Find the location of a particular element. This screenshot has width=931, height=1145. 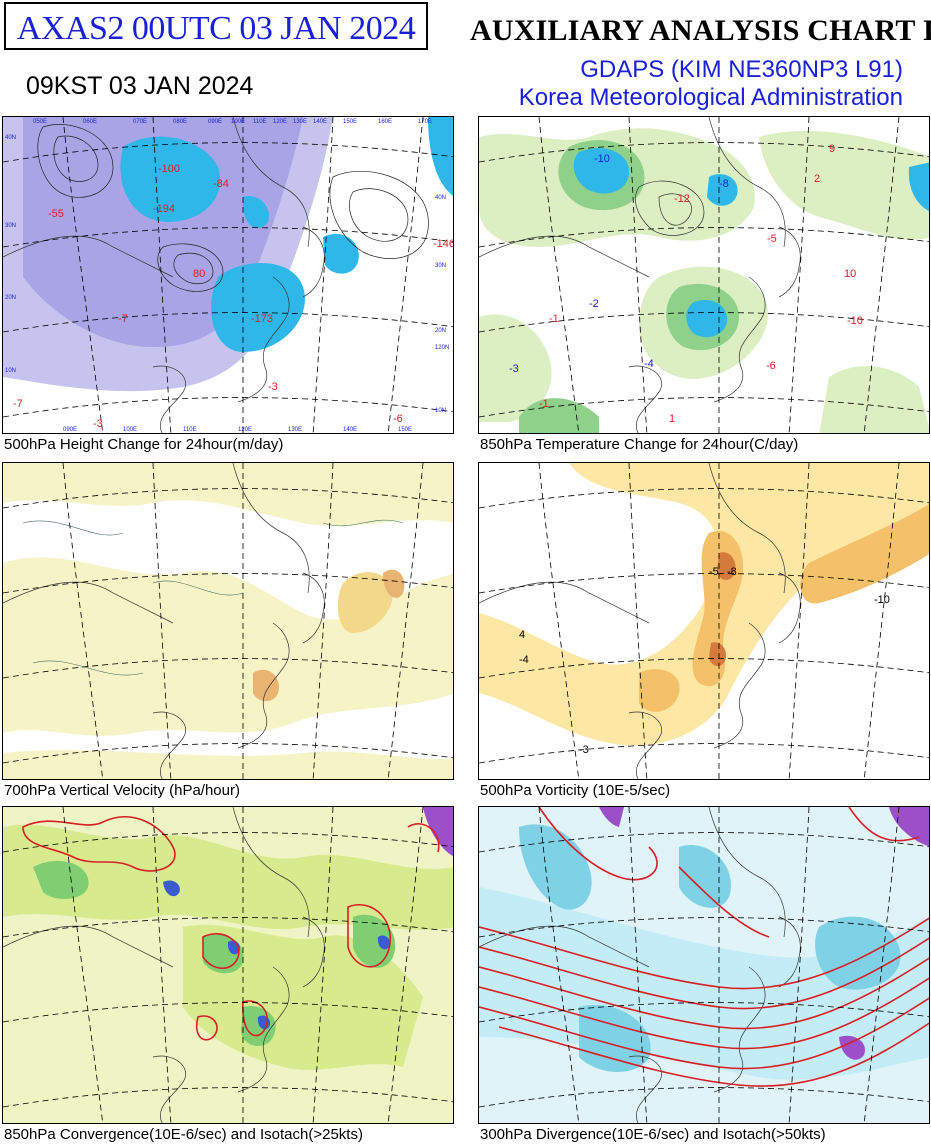

lon-label: 170E is located at coordinates (425, 122).